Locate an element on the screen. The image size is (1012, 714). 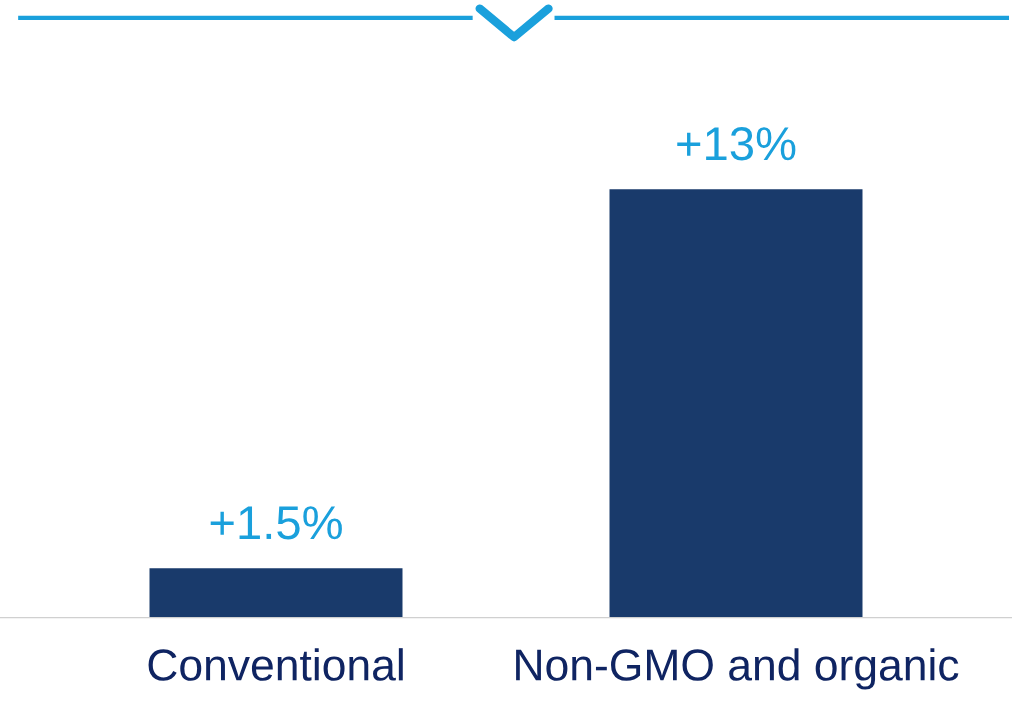
data-label: +1.5% is located at coordinates (276, 523).